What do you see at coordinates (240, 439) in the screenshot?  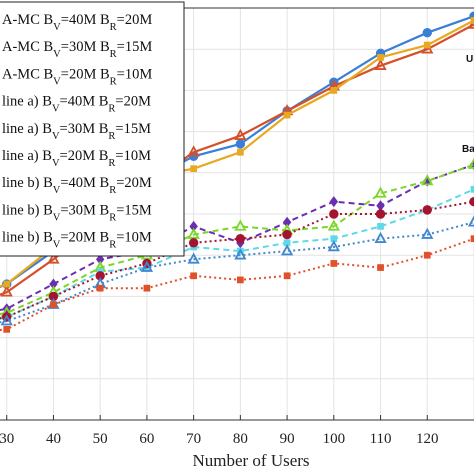 I see `x-tick-label: 80` at bounding box center [240, 439].